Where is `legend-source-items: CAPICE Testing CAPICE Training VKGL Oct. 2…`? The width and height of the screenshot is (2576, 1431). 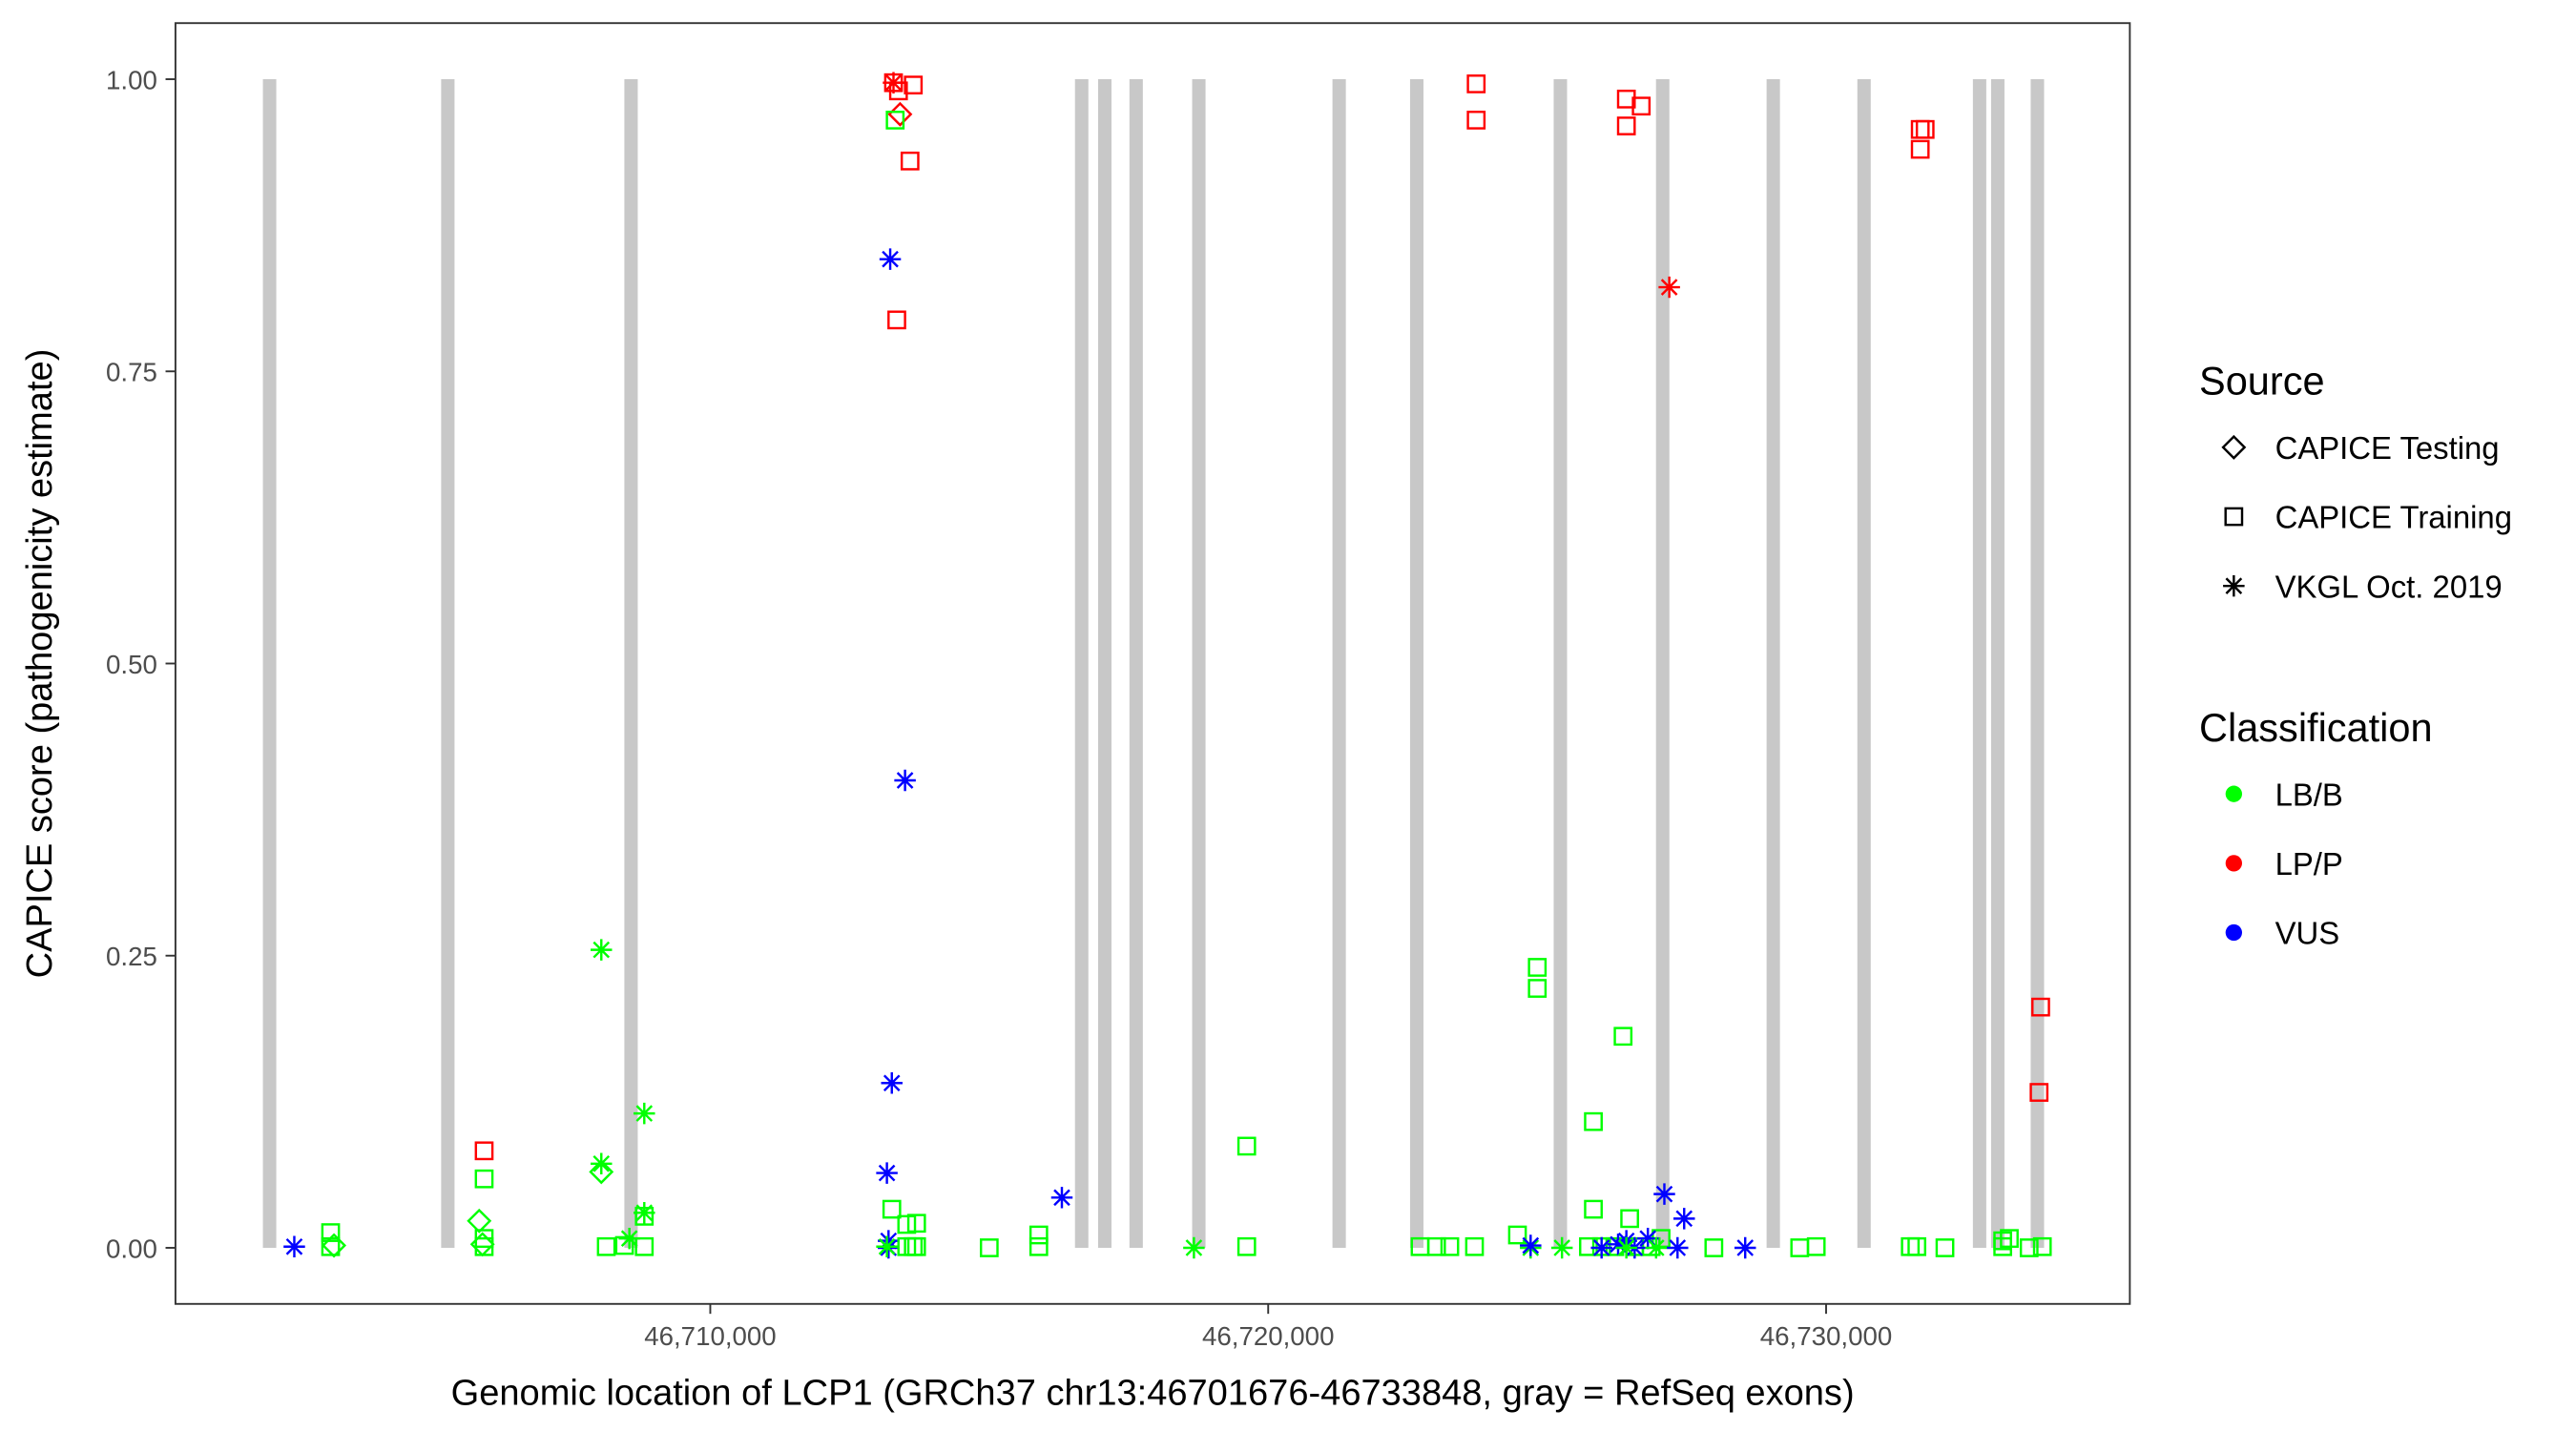 legend-source-items: CAPICE Testing CAPICE Training VKGL Oct. 2… is located at coordinates (2366, 517).